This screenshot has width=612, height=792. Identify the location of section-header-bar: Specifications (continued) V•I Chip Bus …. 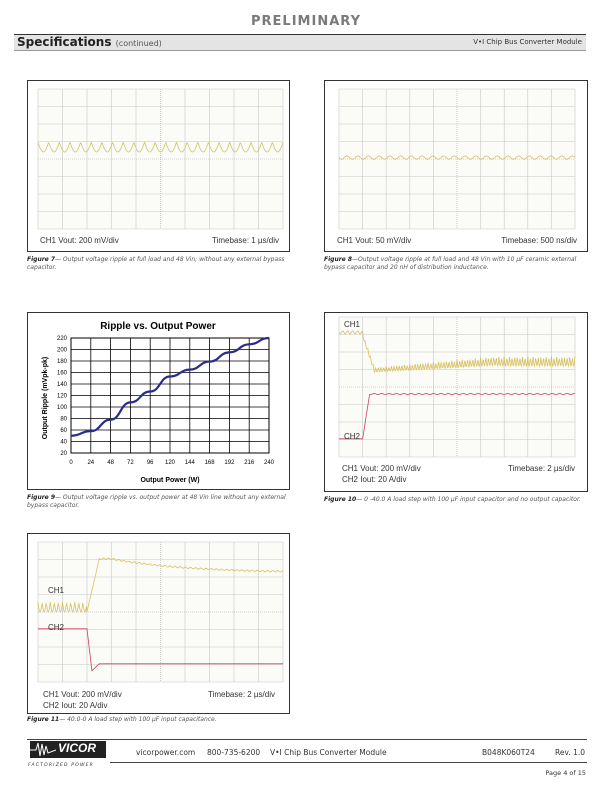
(300, 42).